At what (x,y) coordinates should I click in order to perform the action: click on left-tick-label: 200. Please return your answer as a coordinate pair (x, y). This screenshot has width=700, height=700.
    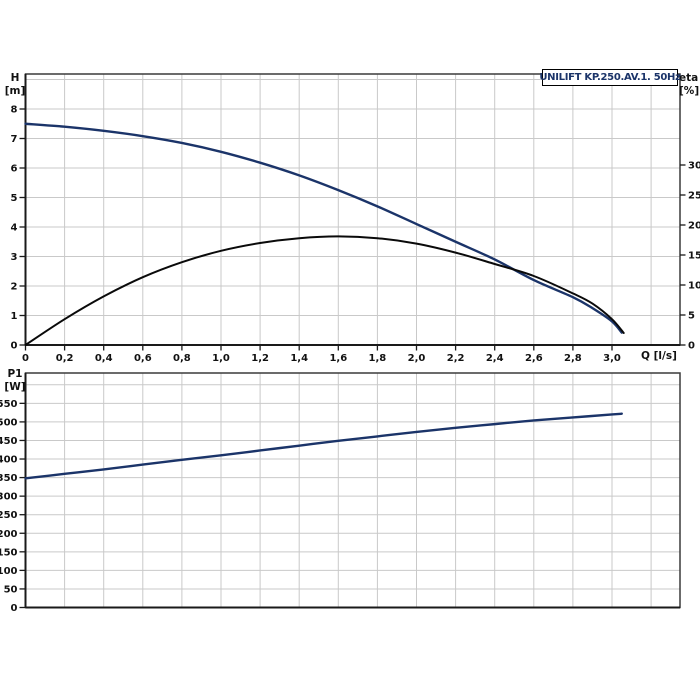
    Looking at the image, I should click on (9, 534).